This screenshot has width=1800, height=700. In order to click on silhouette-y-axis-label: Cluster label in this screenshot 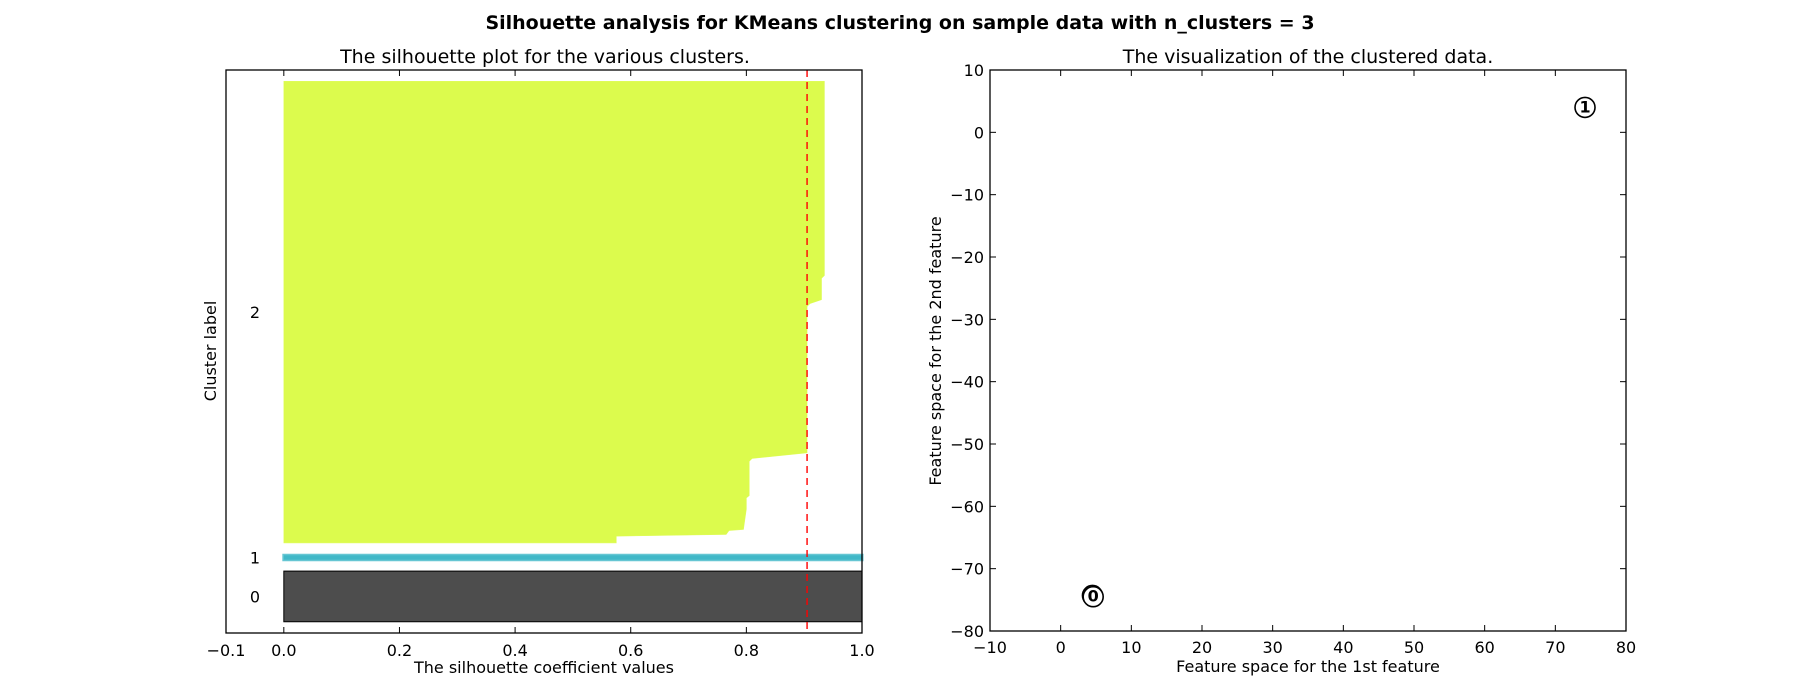, I will do `click(210, 351)`.